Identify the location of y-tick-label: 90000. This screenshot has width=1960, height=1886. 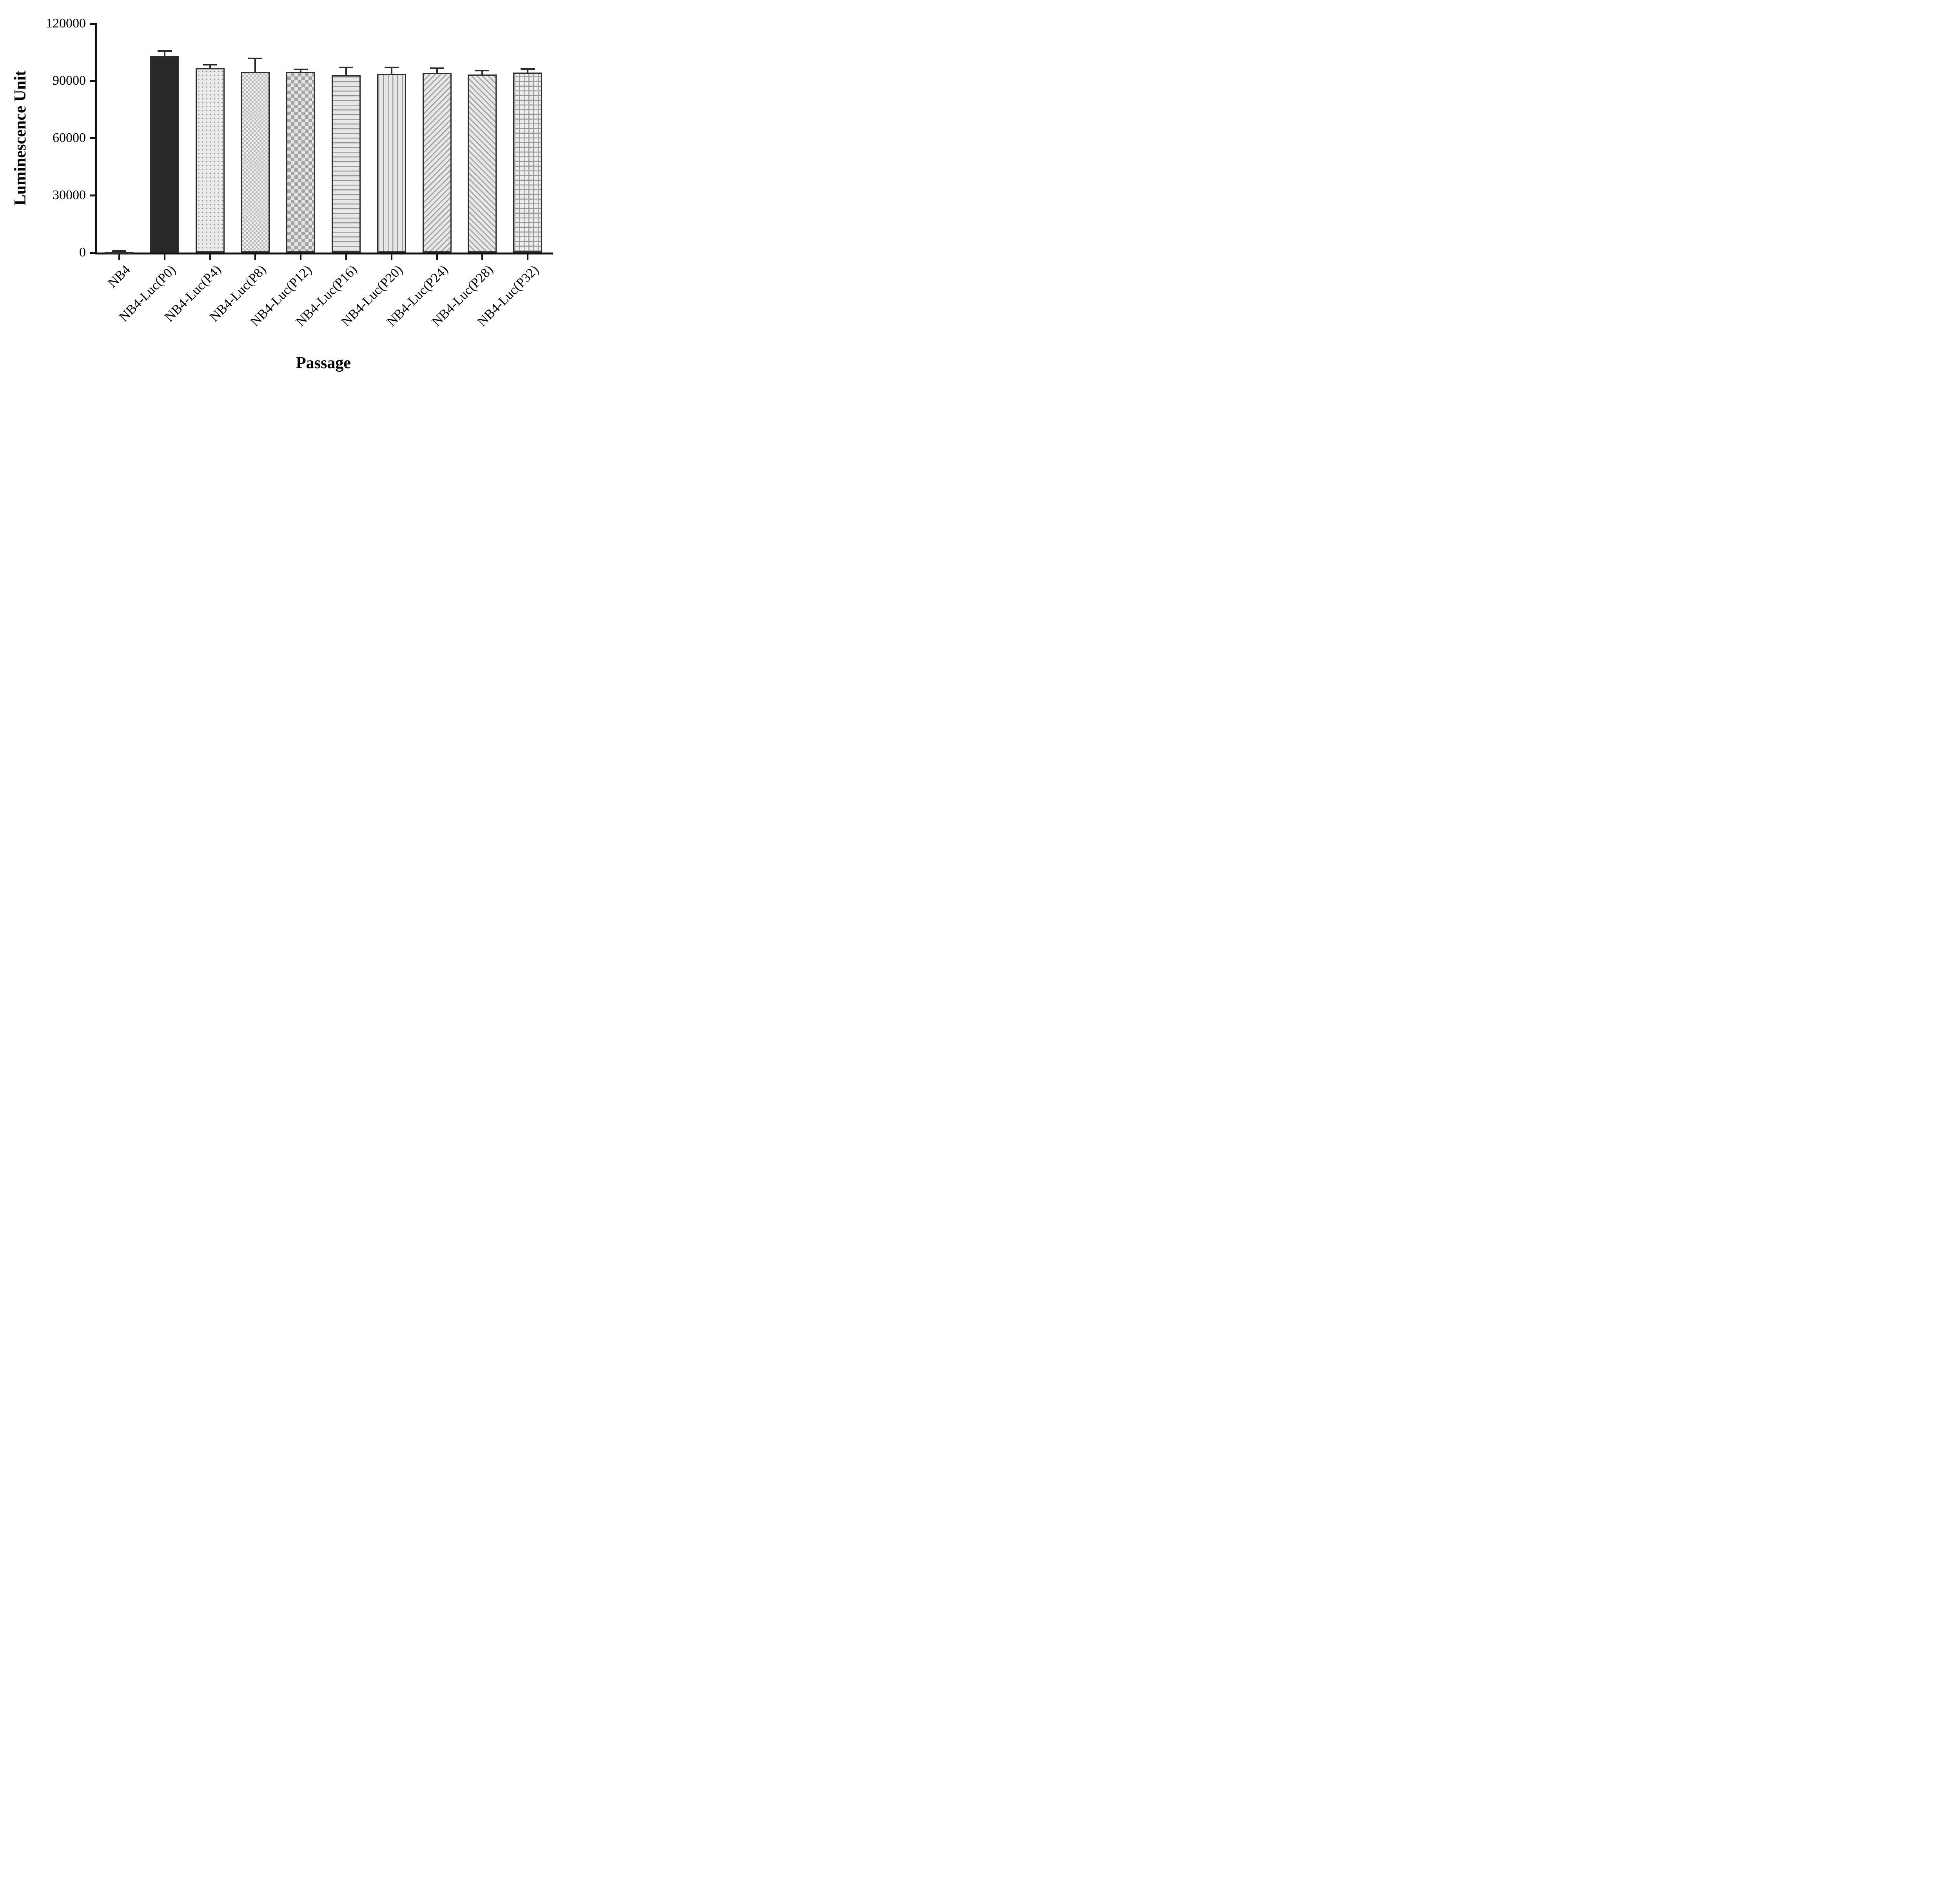
(69, 81).